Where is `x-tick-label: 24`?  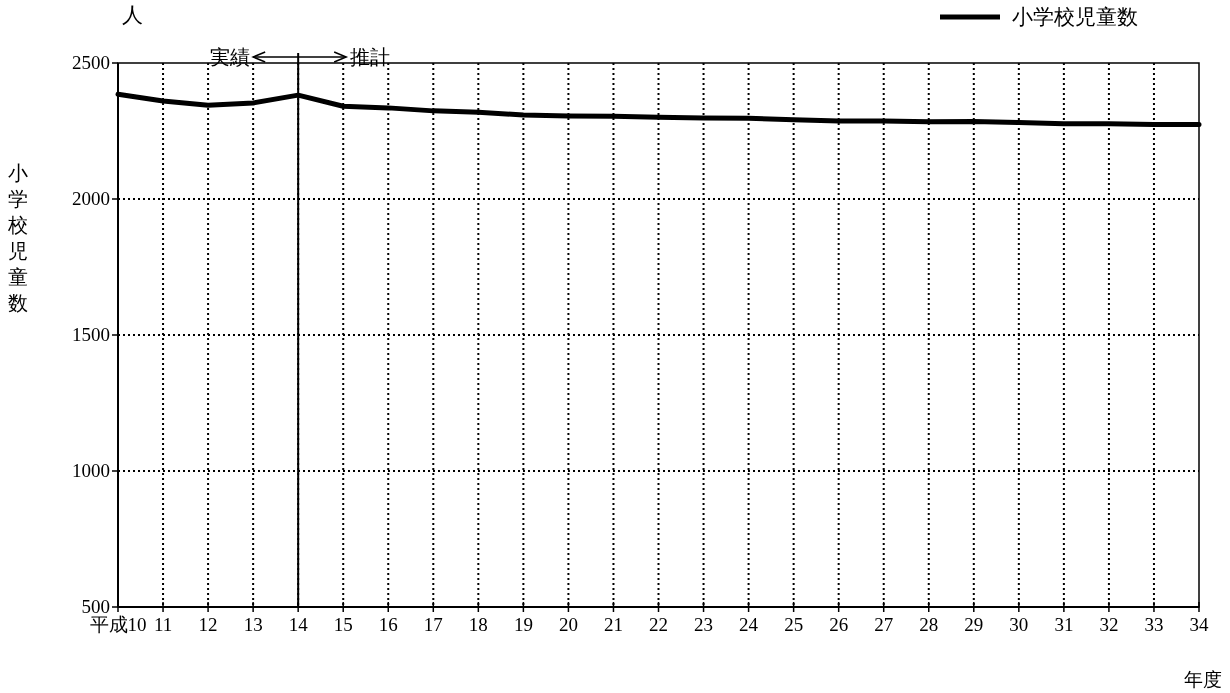 x-tick-label: 24 is located at coordinates (749, 624).